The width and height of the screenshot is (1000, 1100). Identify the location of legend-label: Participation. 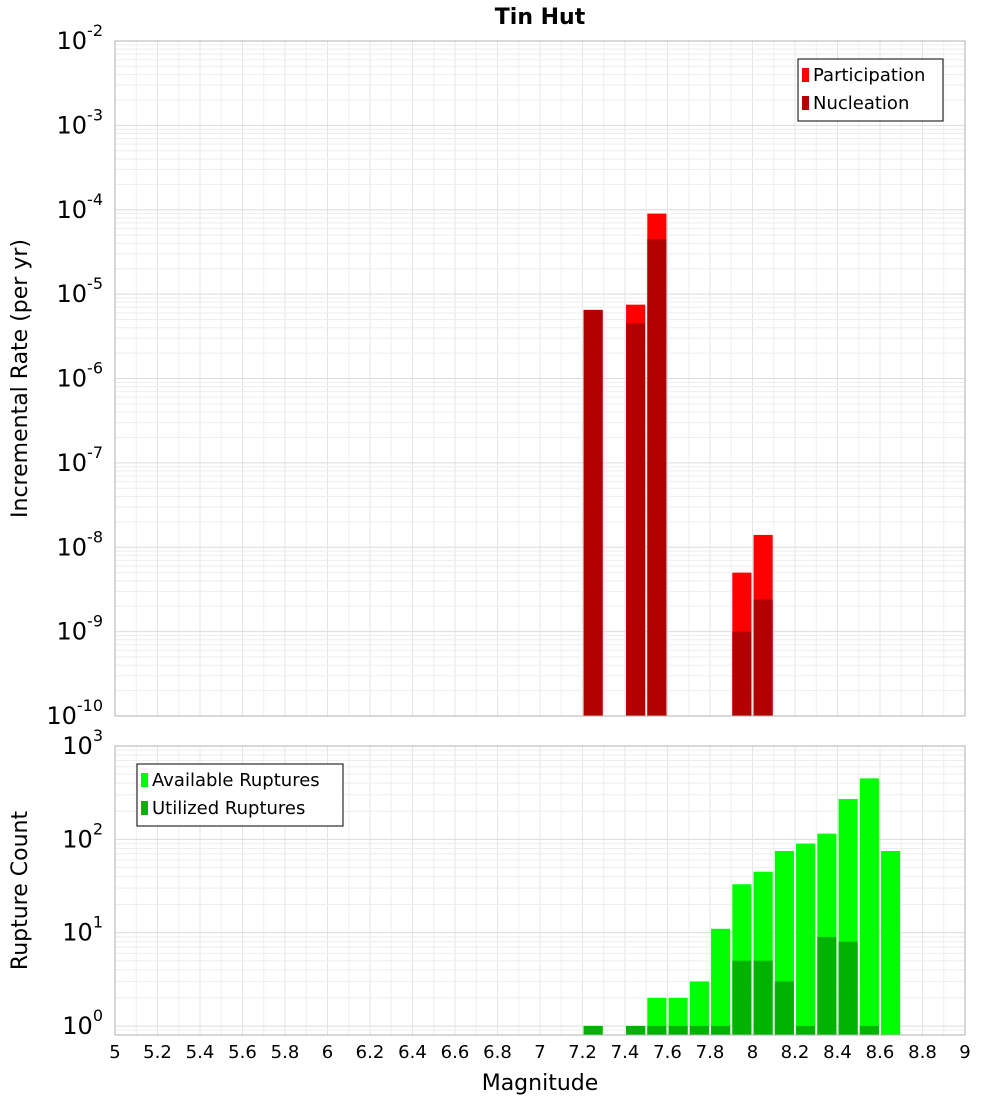
(869, 75).